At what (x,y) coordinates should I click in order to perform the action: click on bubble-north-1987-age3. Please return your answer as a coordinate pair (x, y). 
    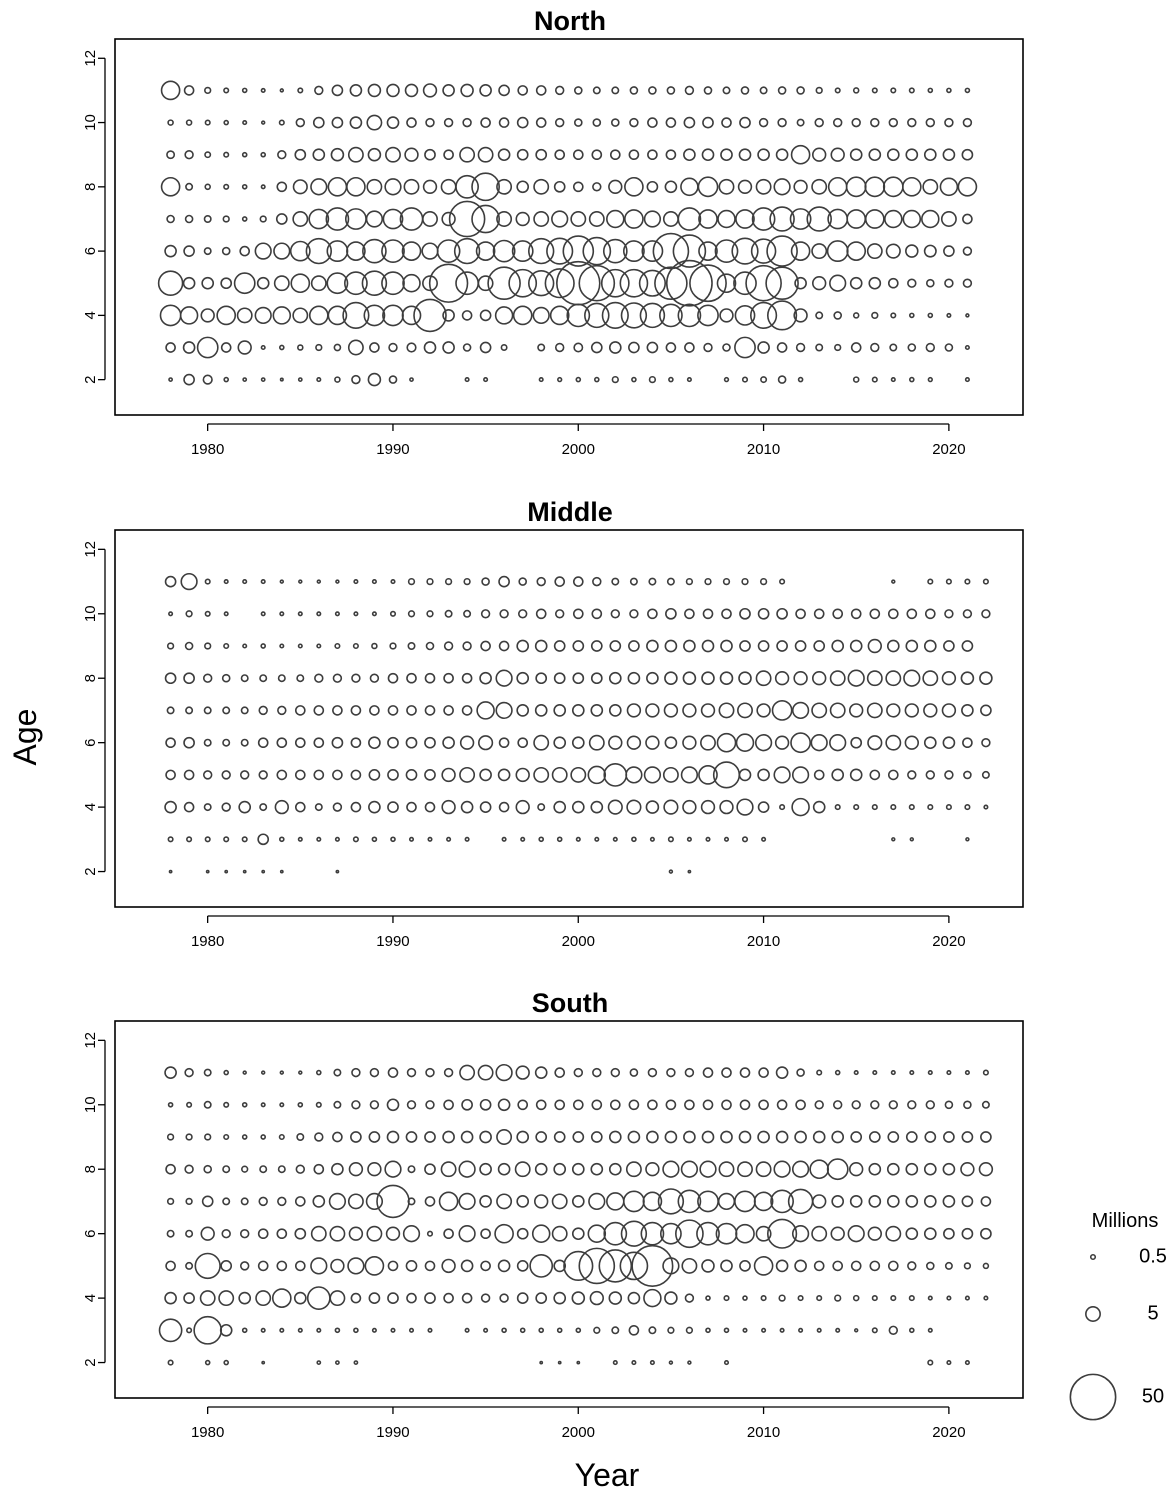
    Looking at the image, I should click on (337, 347).